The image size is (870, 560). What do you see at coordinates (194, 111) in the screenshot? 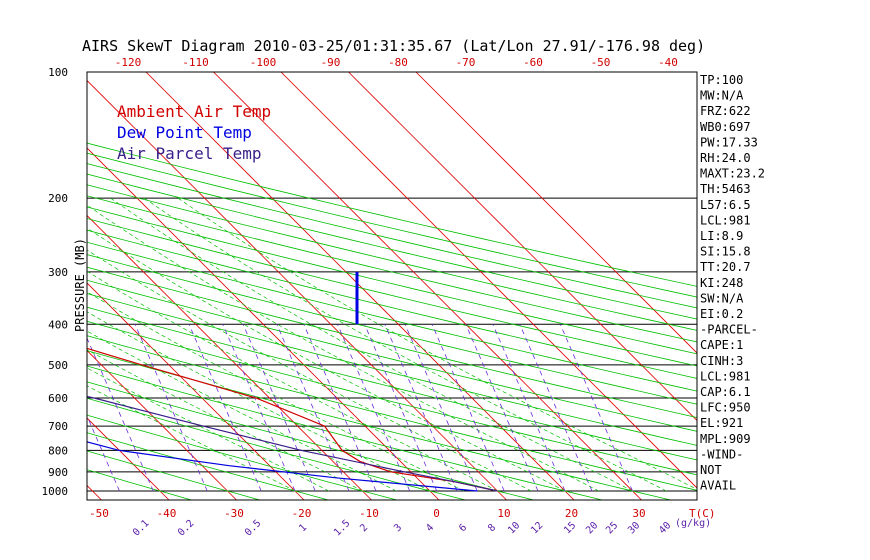
I see `legend-entry: Ambient Air Temp` at bounding box center [194, 111].